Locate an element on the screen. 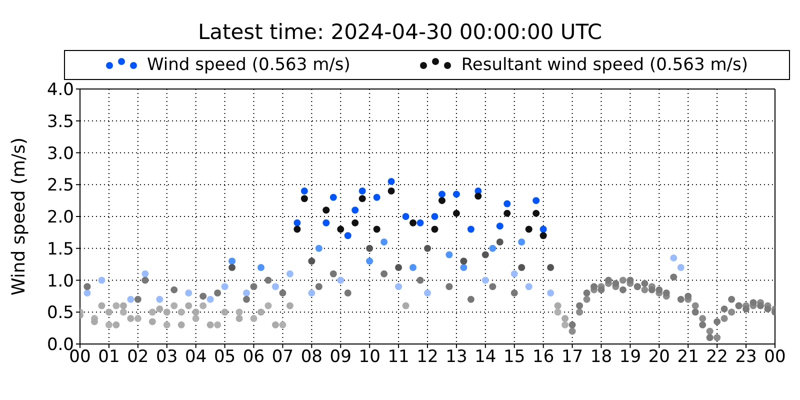  x-tick-label: 16 is located at coordinates (543, 357).